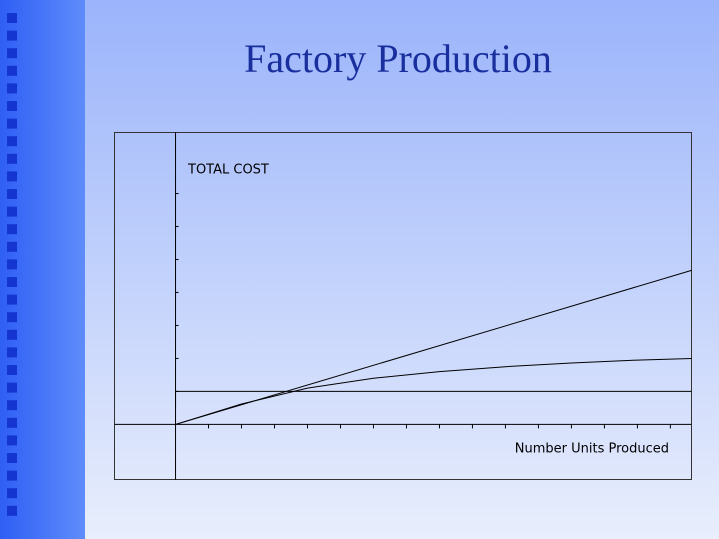 Image resolution: width=719 pixels, height=539 pixels. What do you see at coordinates (228, 170) in the screenshot?
I see `y-axis-label: TOTAL COST` at bounding box center [228, 170].